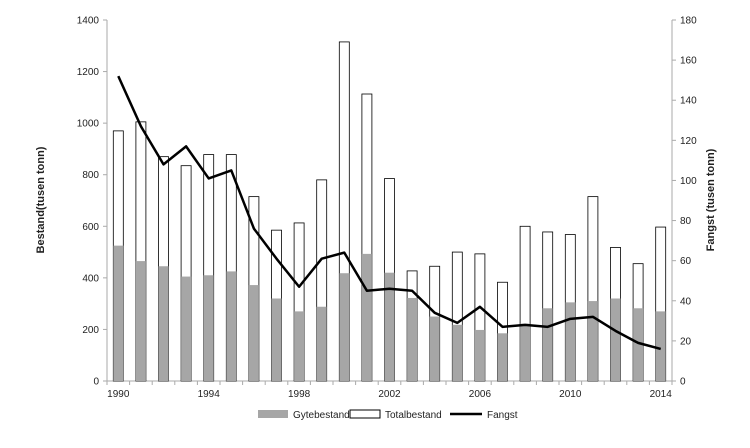 This screenshot has width=750, height=448. Describe the element at coordinates (321, 415) in the screenshot. I see `legend-label-gytebestand: Gytebestand` at that location.